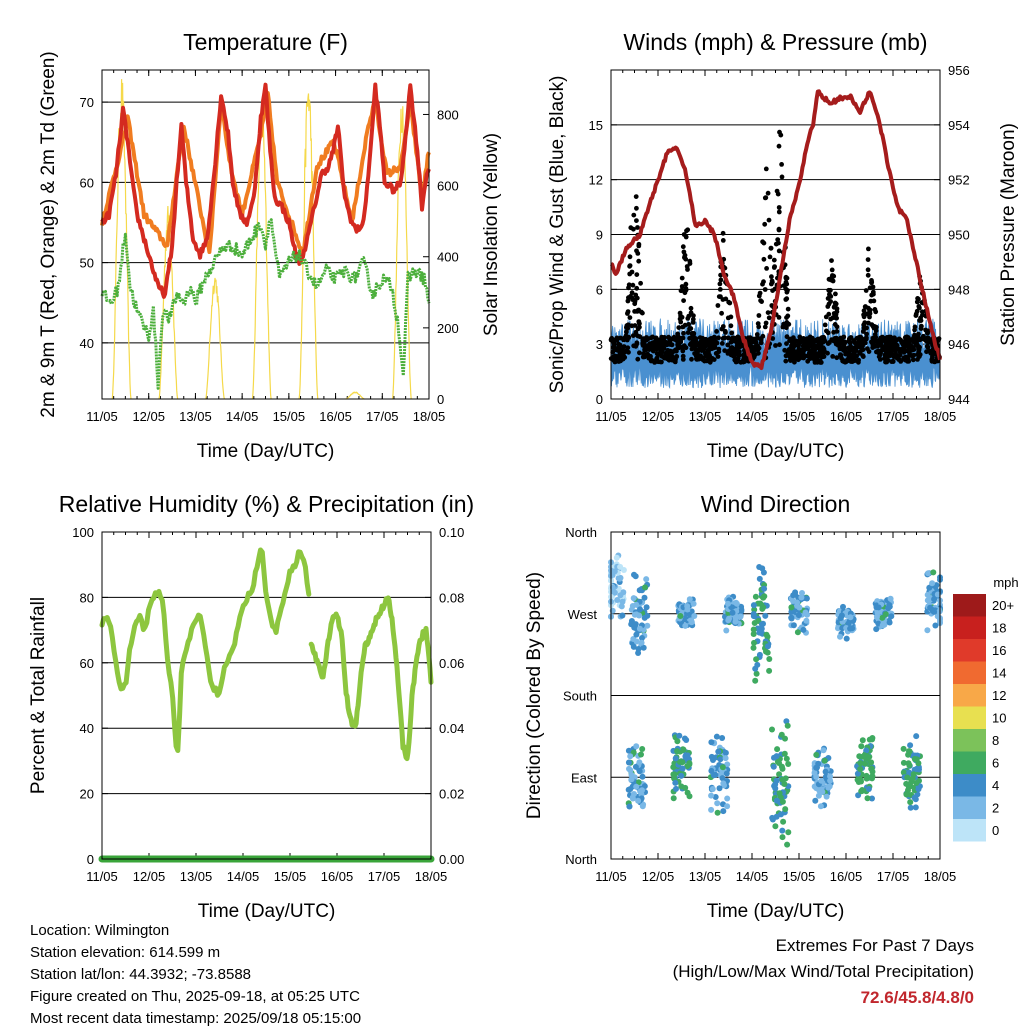 Image resolution: width=1024 pixels, height=1030 pixels. What do you see at coordinates (581, 859) in the screenshot?
I see `y-category-label: North` at bounding box center [581, 859].